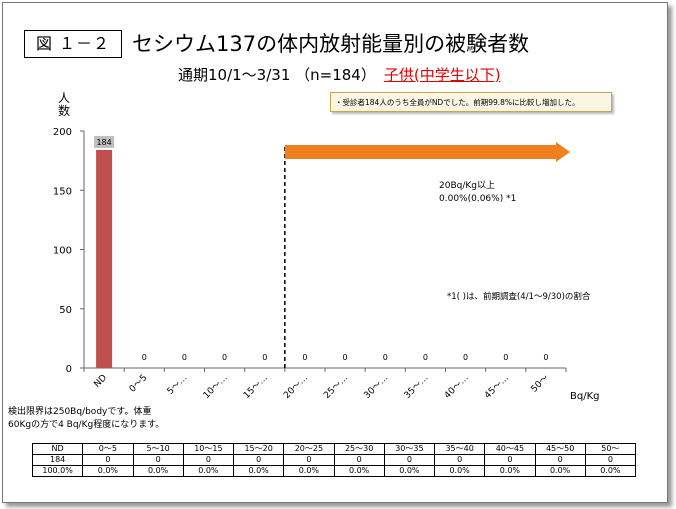  I want to click on table-count-row: 184 0 0 0 0 0 0 0 0 0 0 0, so click(334, 460).